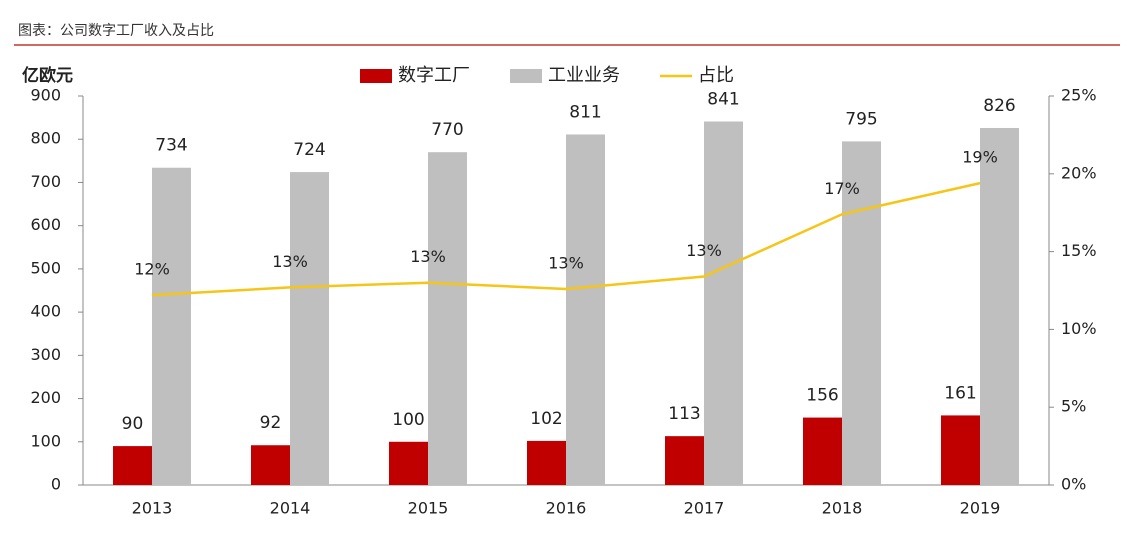  I want to click on bar-value-label: 113, so click(684, 414).